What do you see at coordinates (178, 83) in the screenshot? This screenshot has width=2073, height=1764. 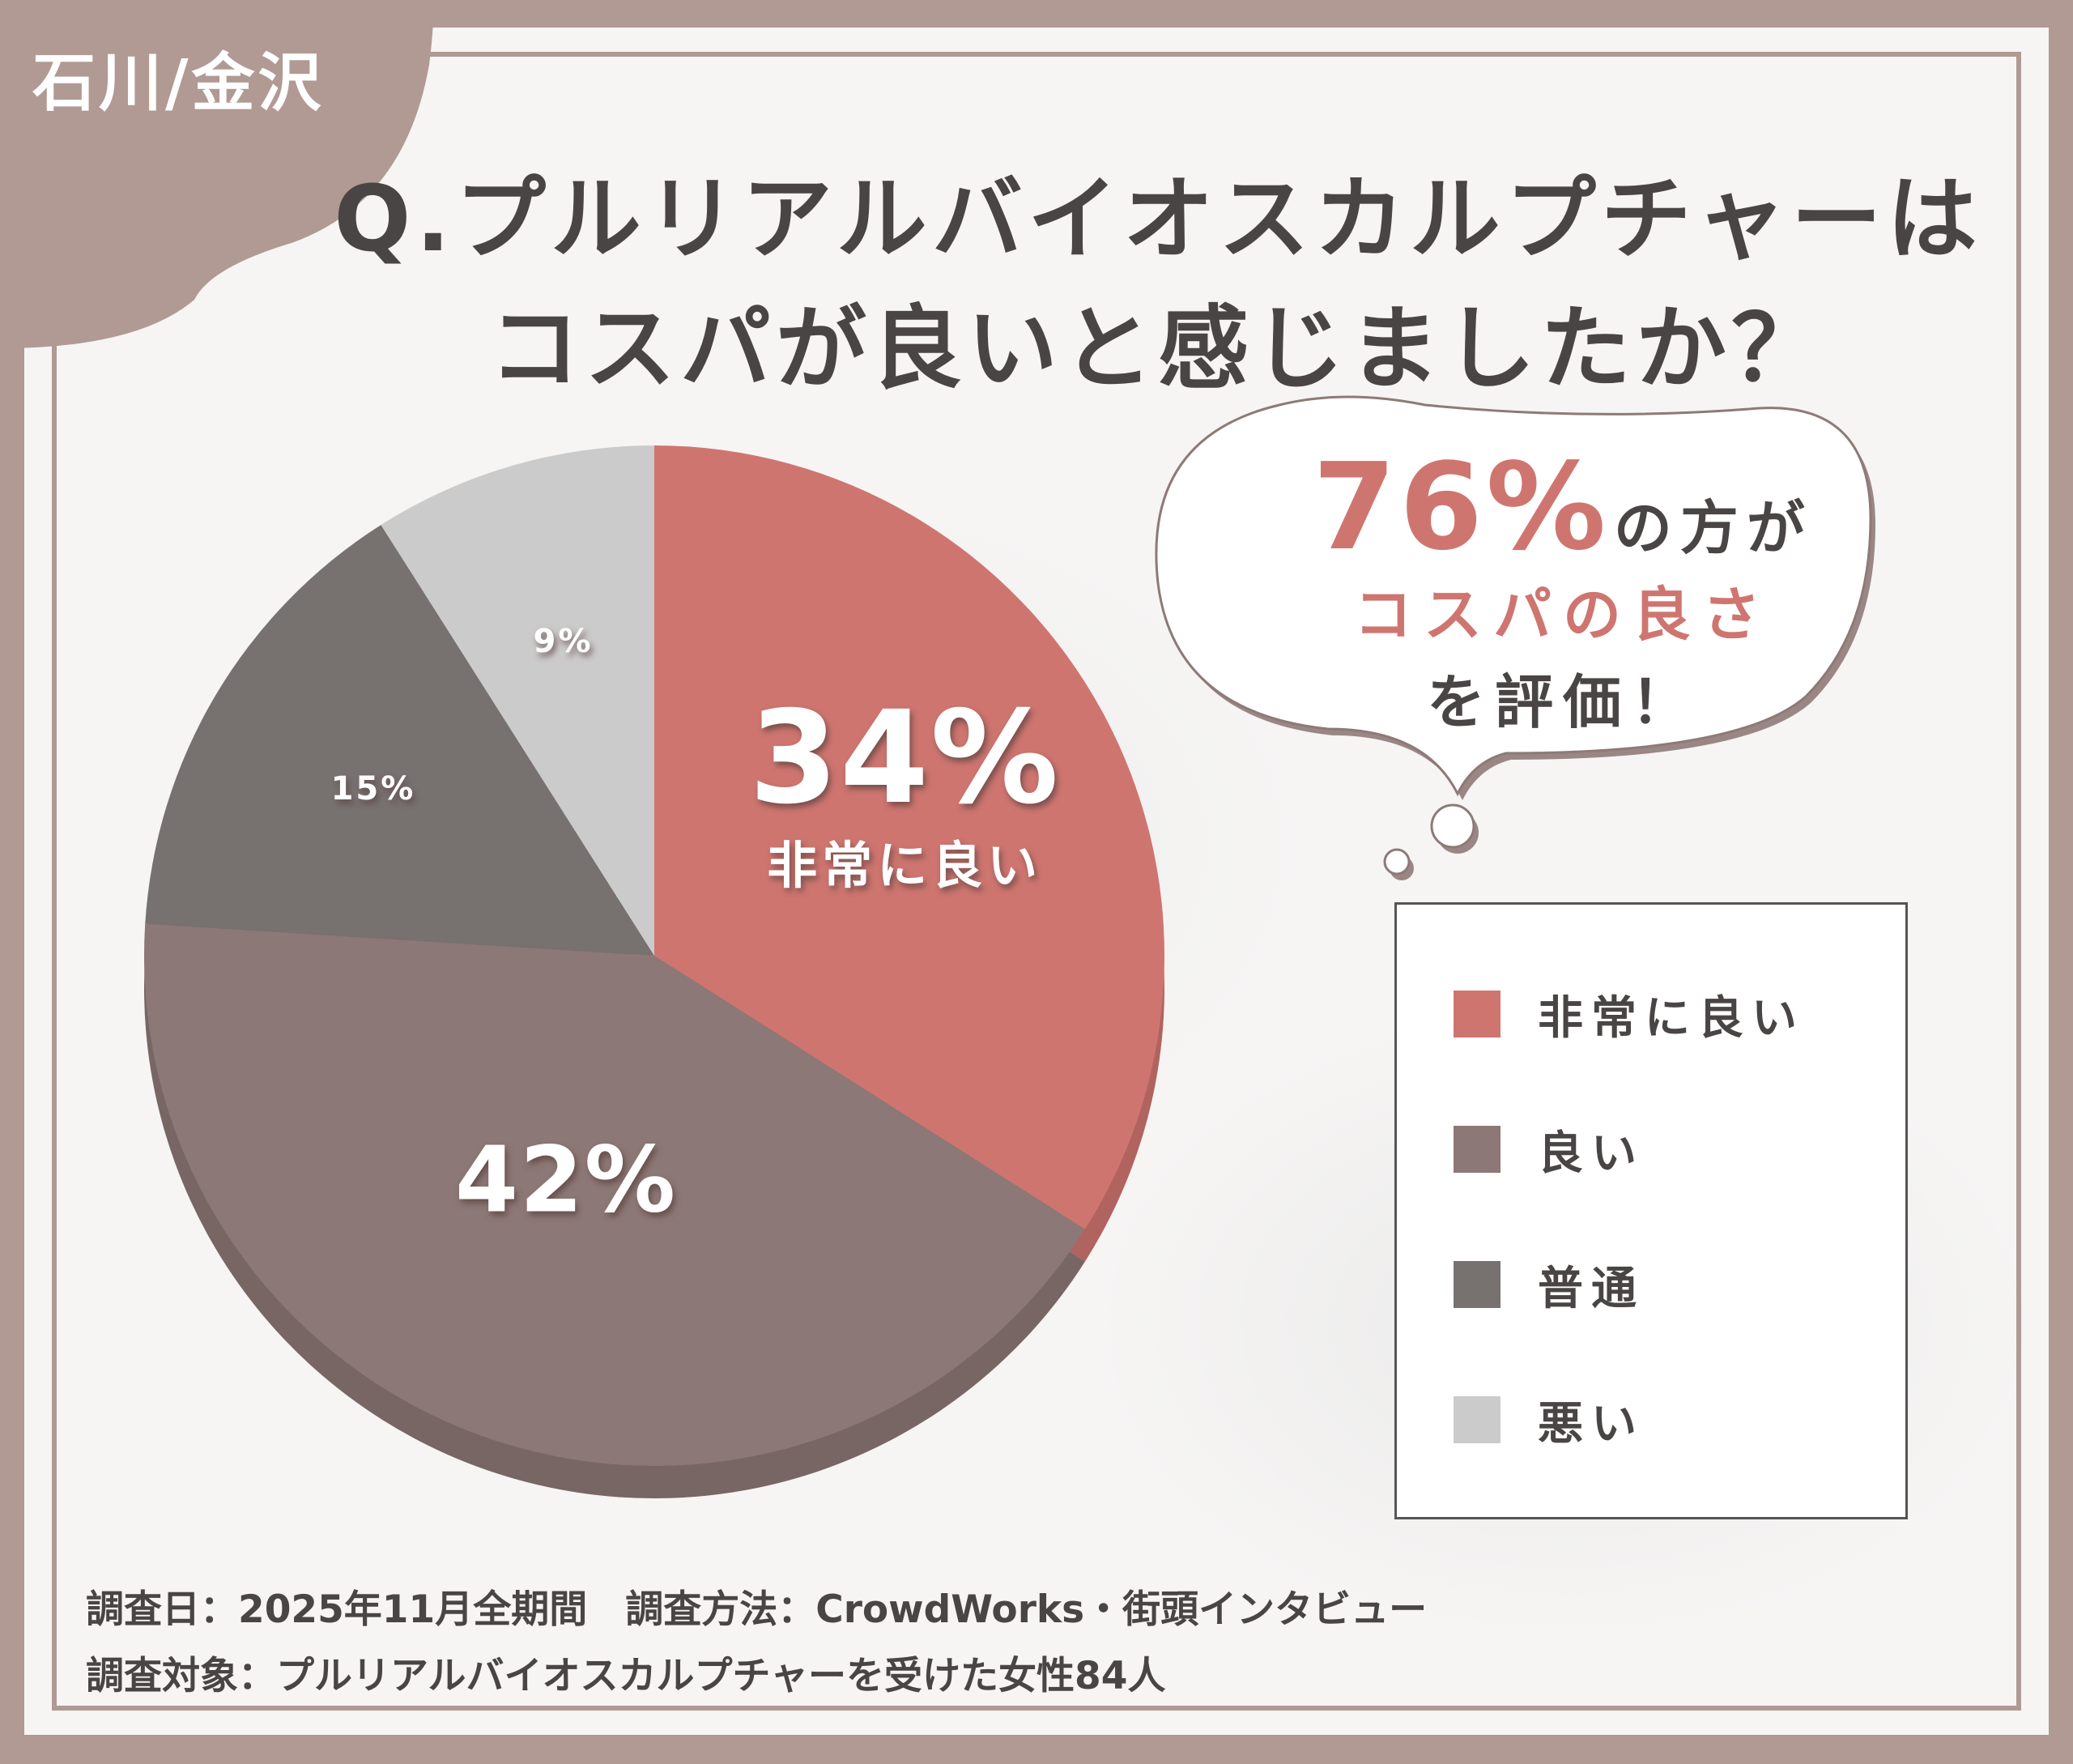 I see `location-label: 石川/金沢` at bounding box center [178, 83].